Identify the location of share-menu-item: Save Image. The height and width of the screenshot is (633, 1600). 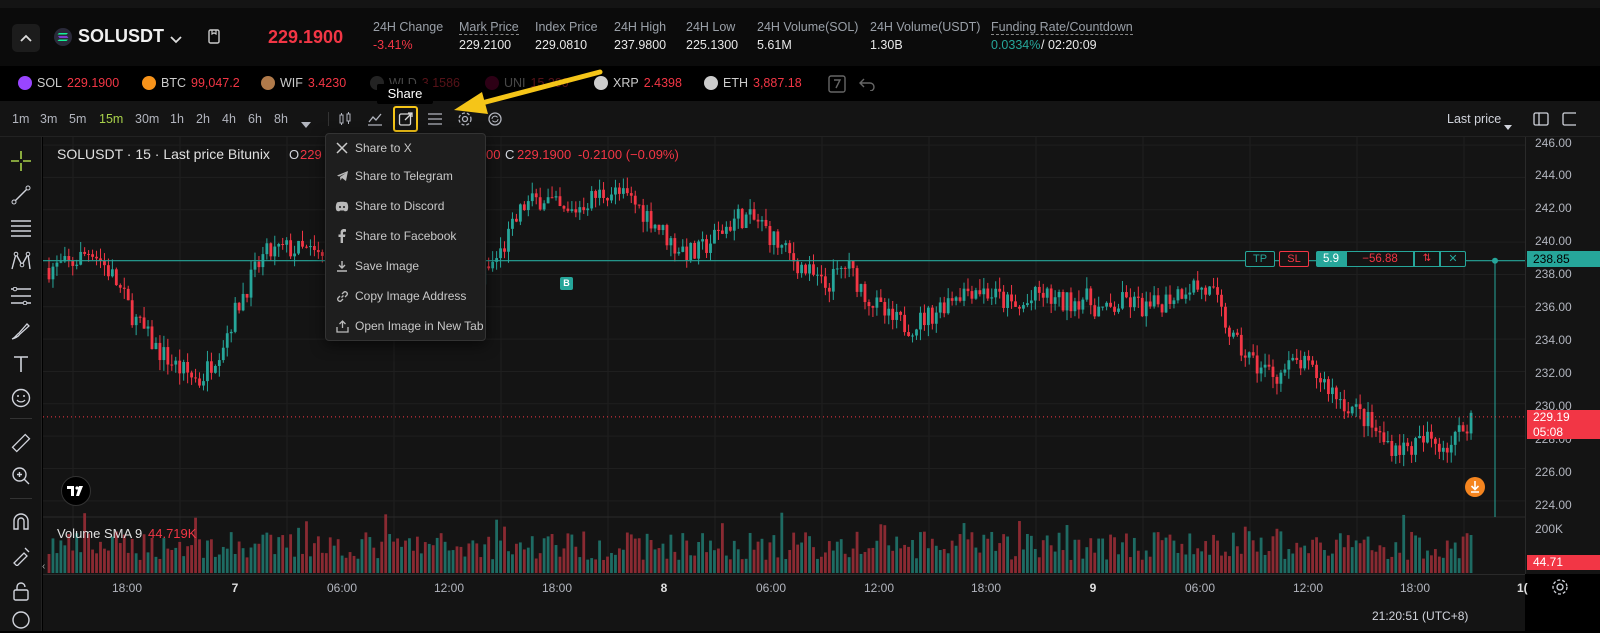
(405, 266).